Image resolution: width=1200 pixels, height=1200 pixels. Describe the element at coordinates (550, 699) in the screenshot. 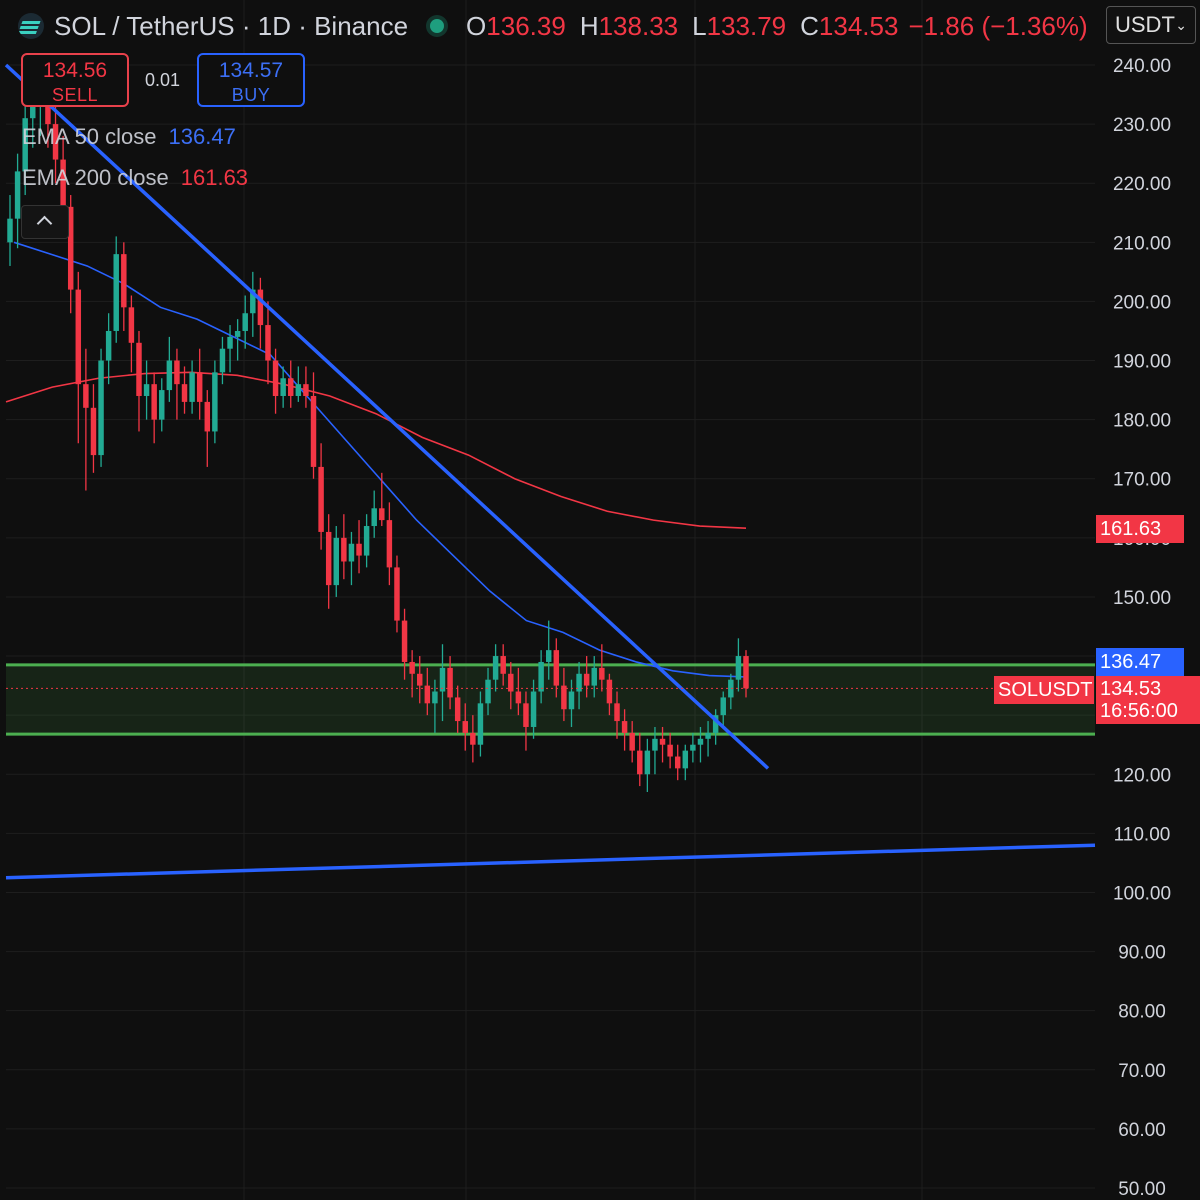

I see `support-zone` at that location.